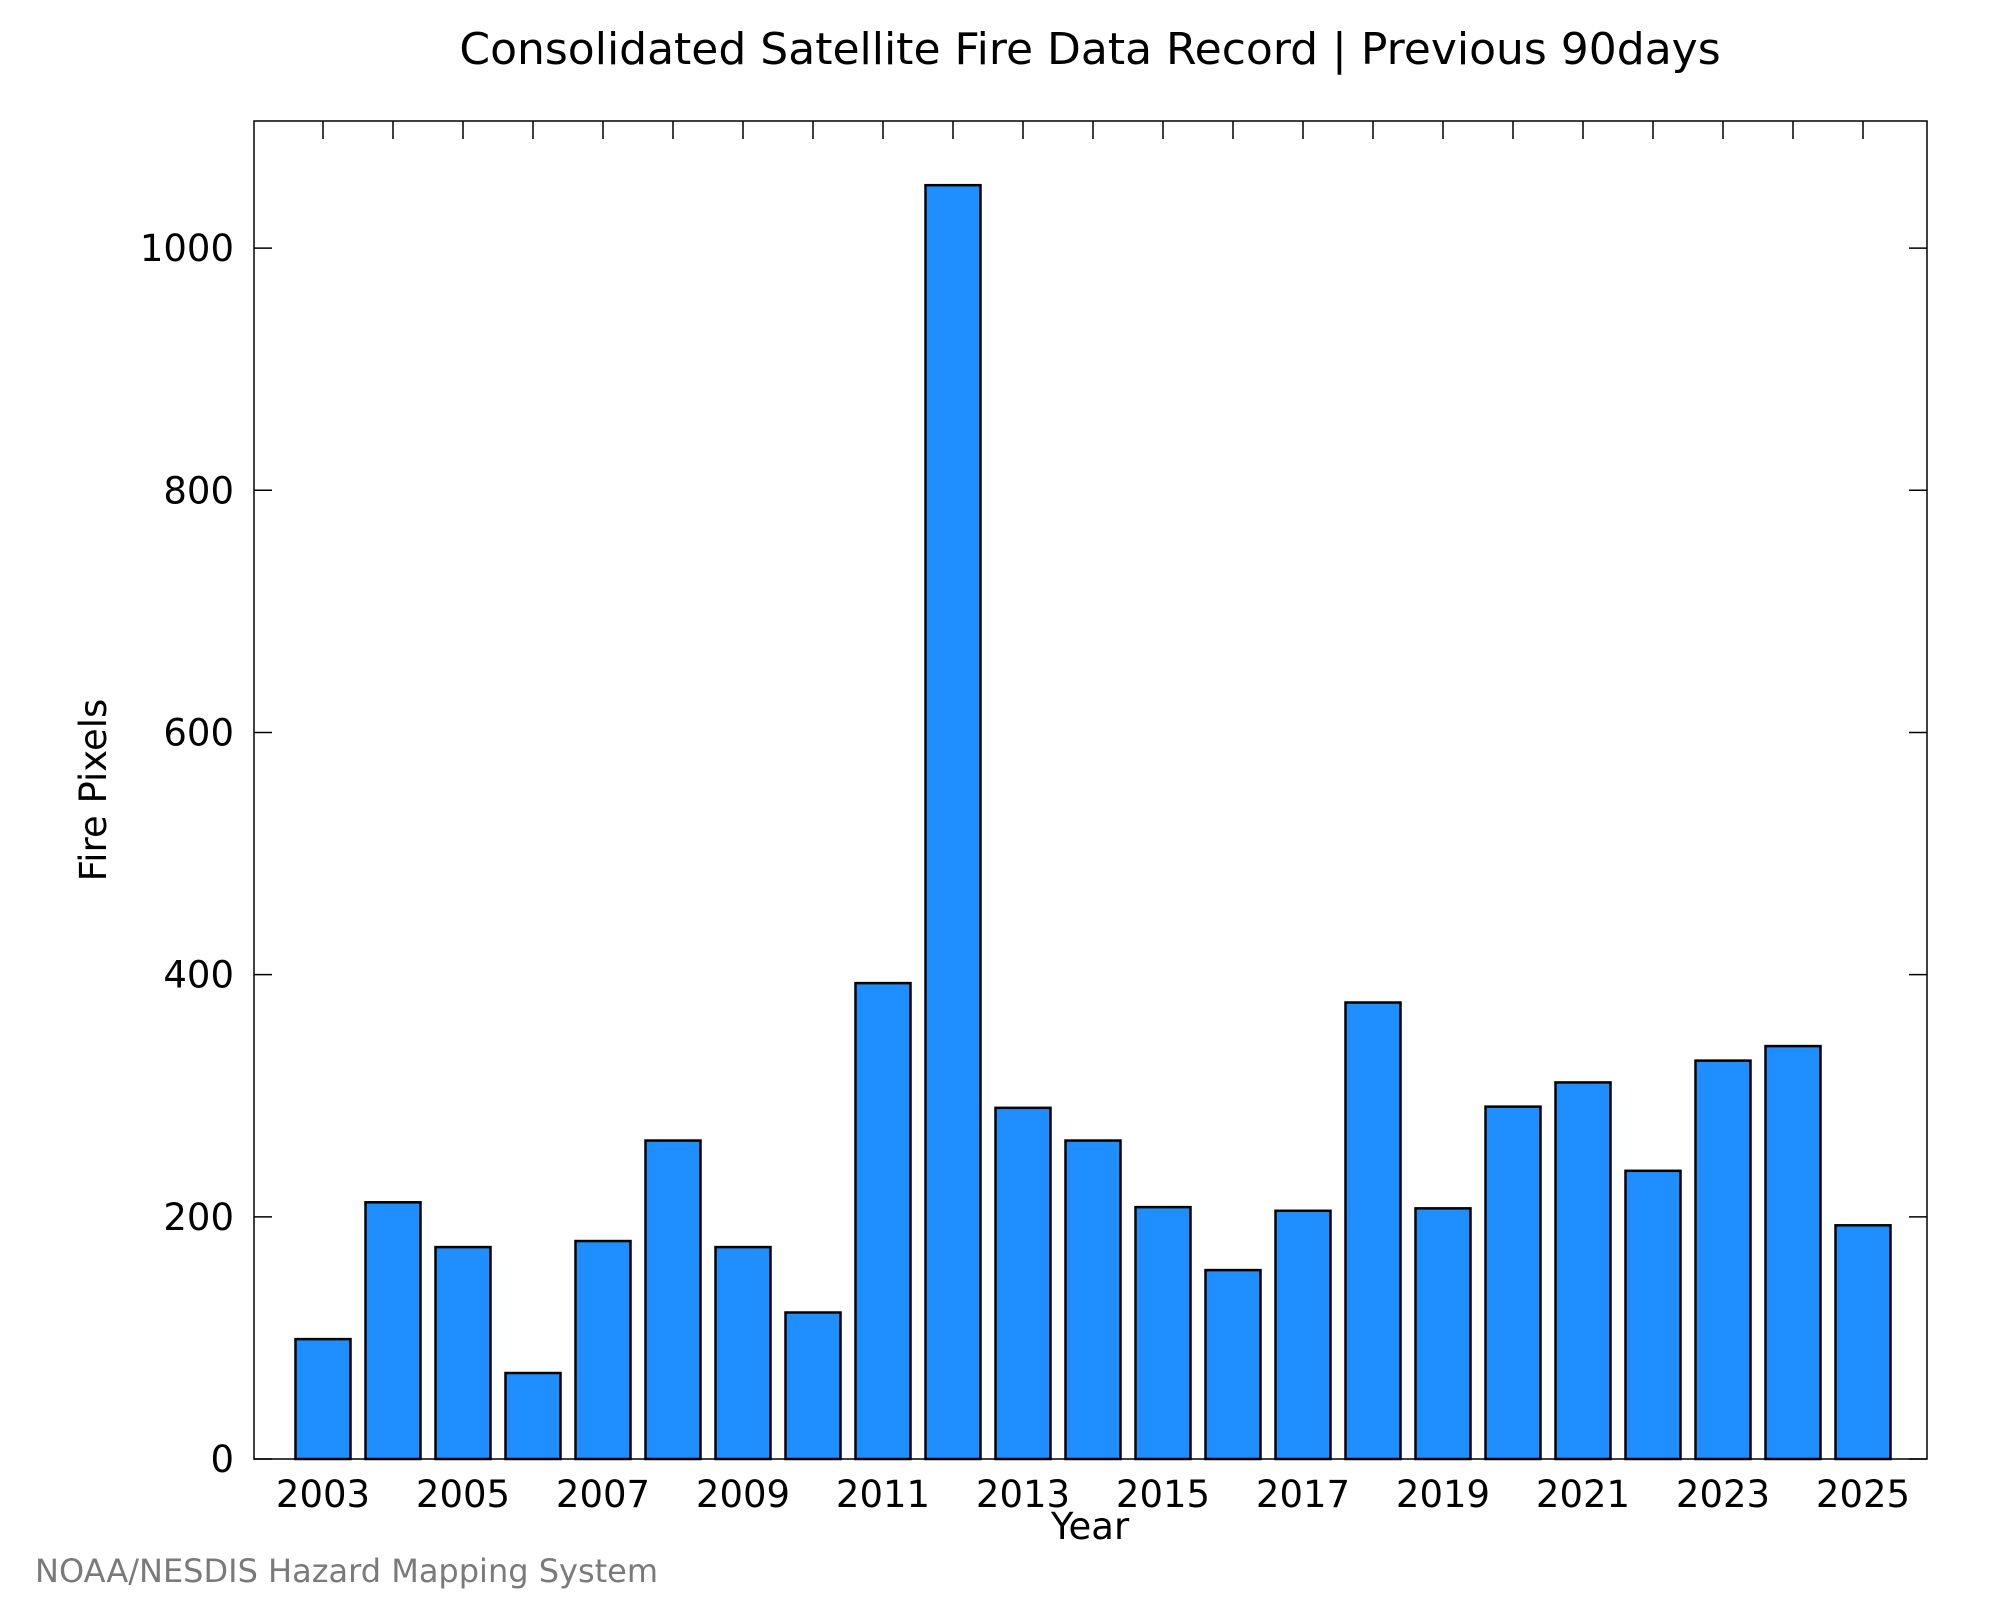 The image size is (2000, 1600). I want to click on bar-2005, so click(463, 1353).